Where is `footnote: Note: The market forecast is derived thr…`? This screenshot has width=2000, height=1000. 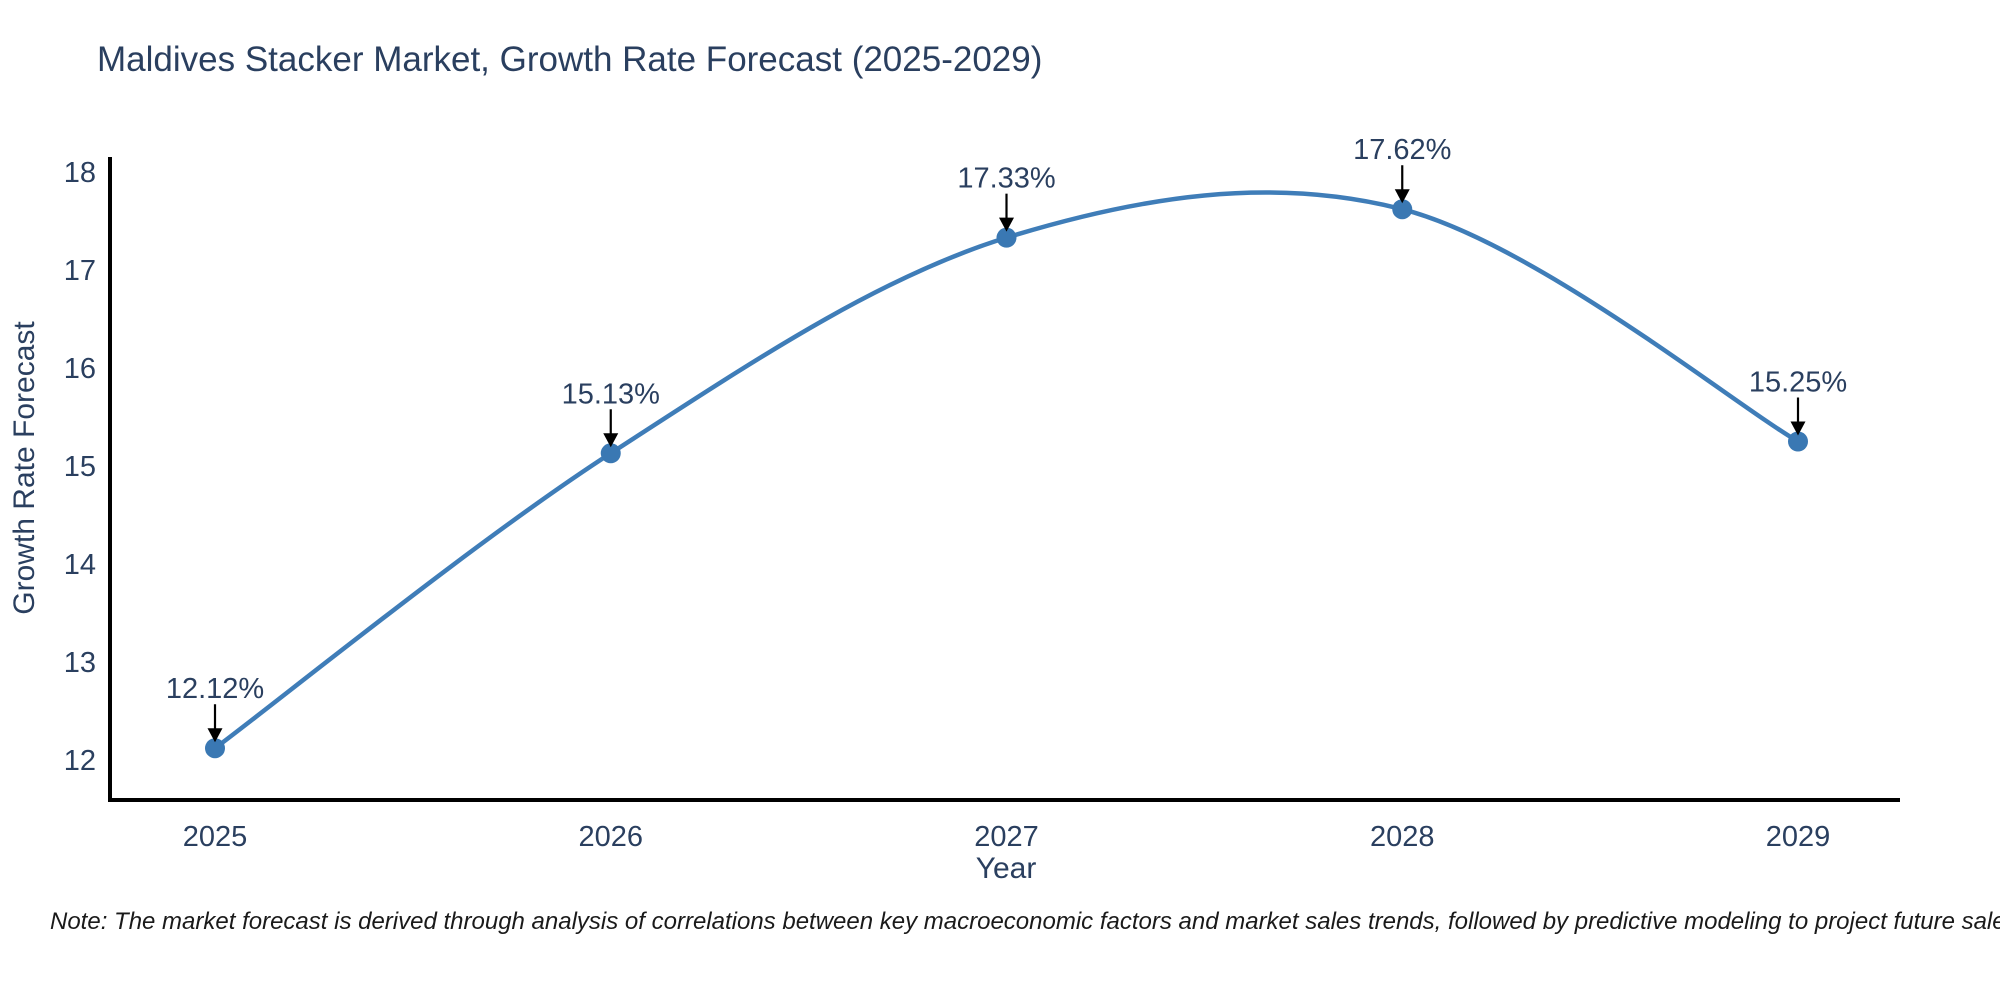 footnote: Note: The market forecast is derived thr… is located at coordinates (1025, 921).